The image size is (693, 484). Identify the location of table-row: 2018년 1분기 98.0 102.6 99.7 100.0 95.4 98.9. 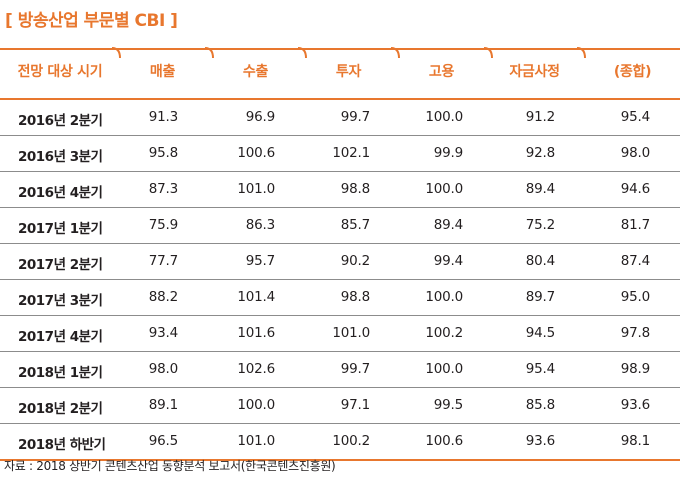
(340, 370).